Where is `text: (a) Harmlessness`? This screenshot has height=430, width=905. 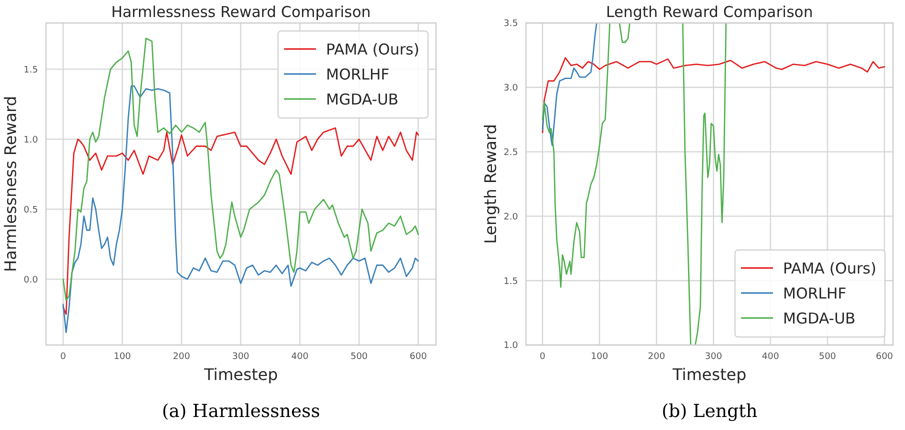 text: (a) Harmlessness is located at coordinates (241, 411).